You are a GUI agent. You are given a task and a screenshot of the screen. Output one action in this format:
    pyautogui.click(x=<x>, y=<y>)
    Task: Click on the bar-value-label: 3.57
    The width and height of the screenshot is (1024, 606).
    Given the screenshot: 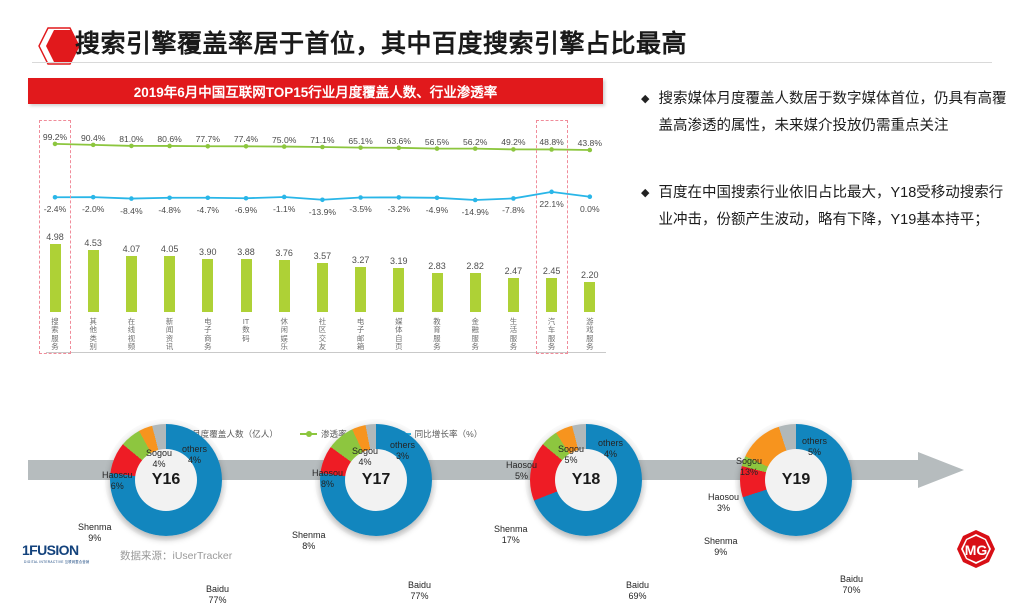 What is the action you would take?
    pyautogui.click(x=322, y=256)
    